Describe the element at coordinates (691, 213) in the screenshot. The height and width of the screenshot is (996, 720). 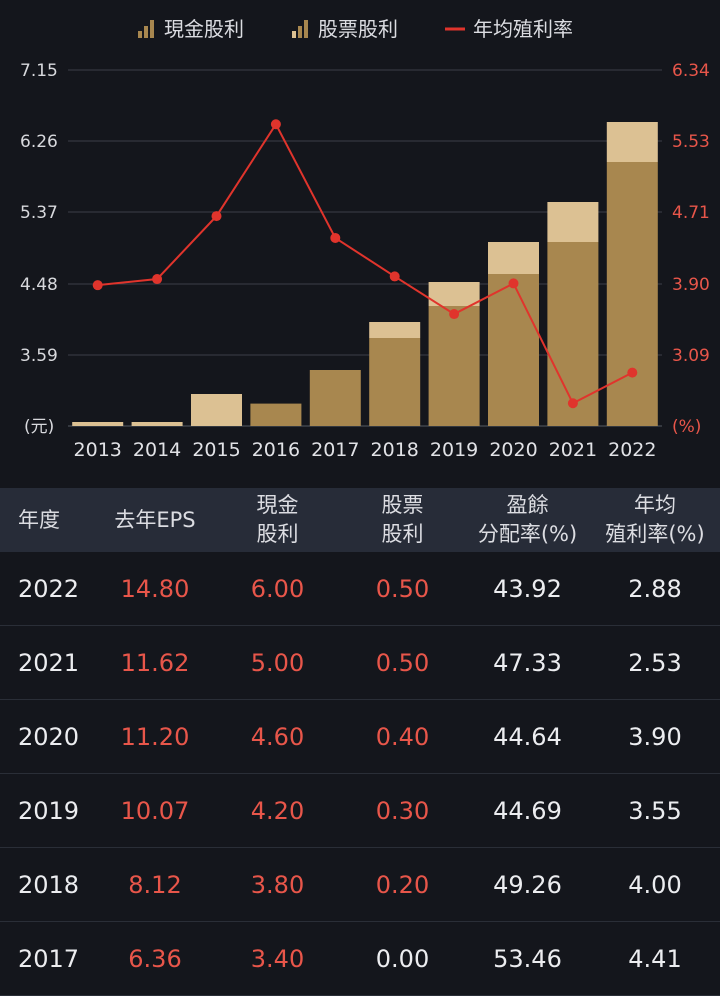
I see `right-tick-label: 4.71` at that location.